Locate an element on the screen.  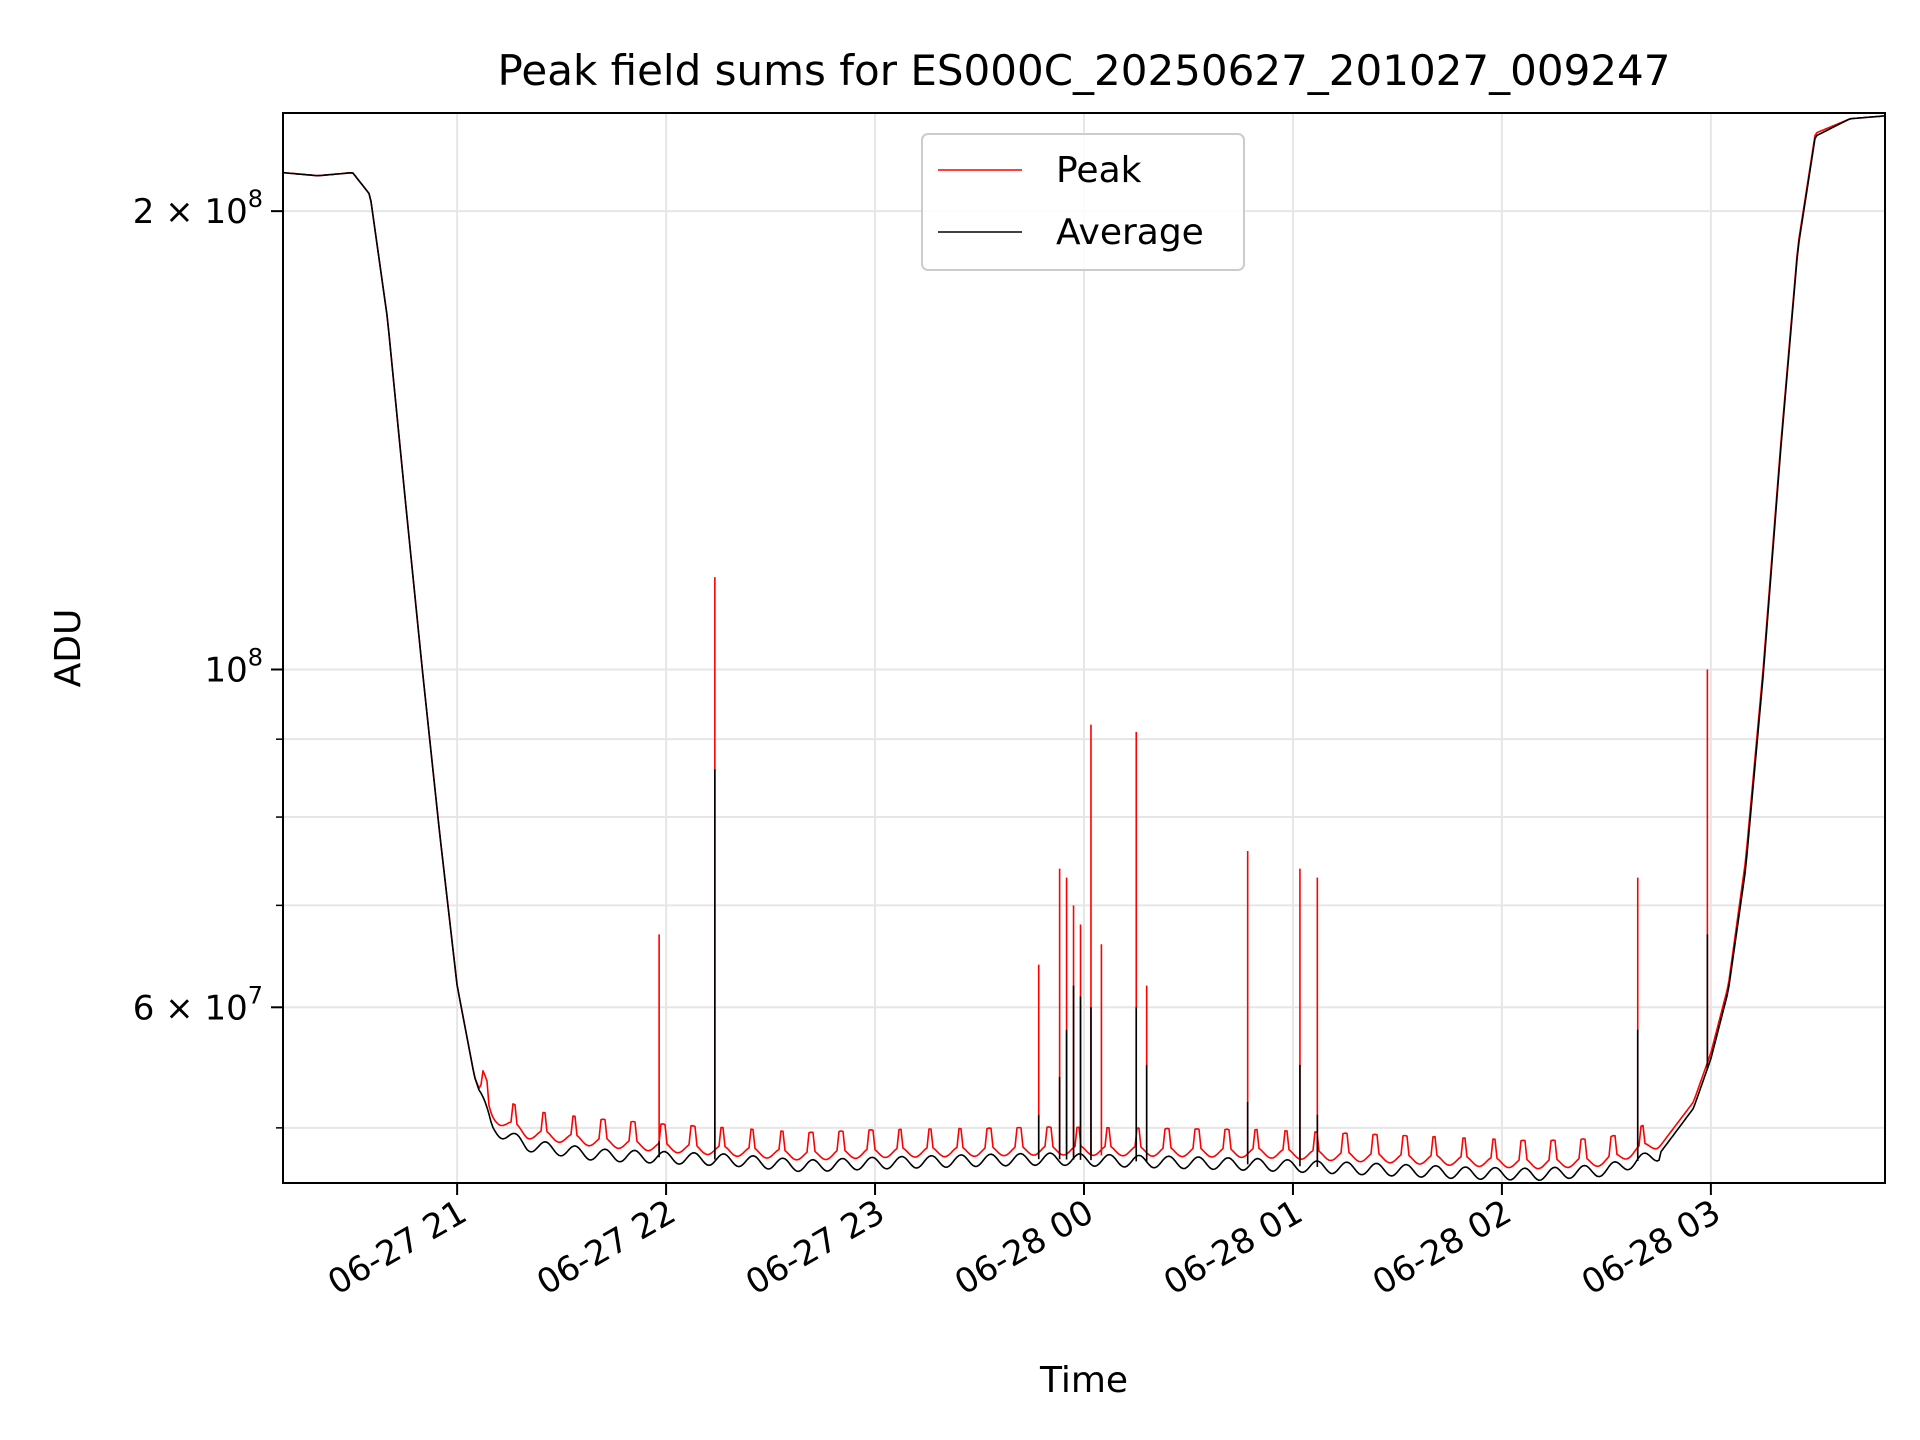
legend-label-average: Average is located at coordinates (1130, 232).